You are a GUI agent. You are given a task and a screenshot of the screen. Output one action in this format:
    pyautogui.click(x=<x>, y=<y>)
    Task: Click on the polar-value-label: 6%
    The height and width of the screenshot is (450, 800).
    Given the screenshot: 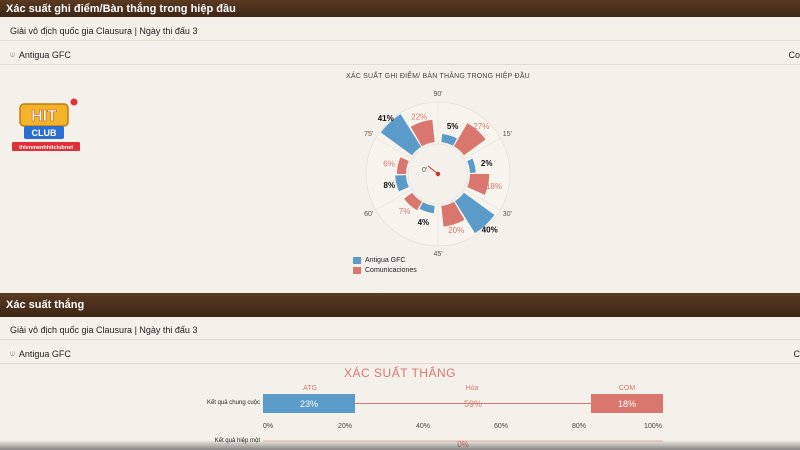 What is the action you would take?
    pyautogui.click(x=389, y=164)
    